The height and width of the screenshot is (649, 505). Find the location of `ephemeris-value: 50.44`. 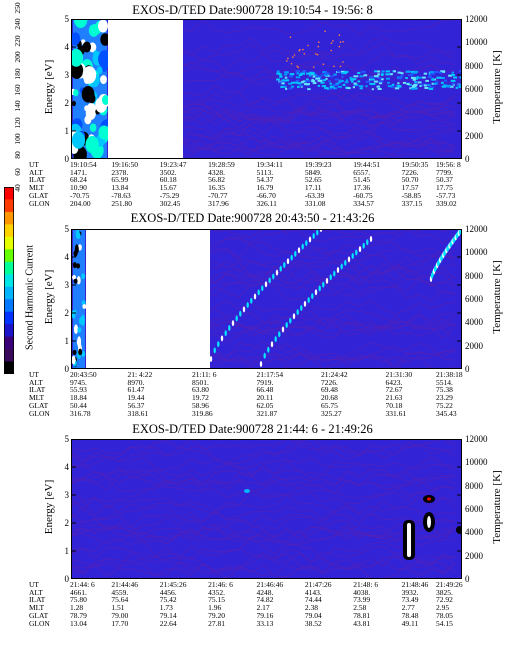

ephemeris-value: 50.44 is located at coordinates (78, 405).